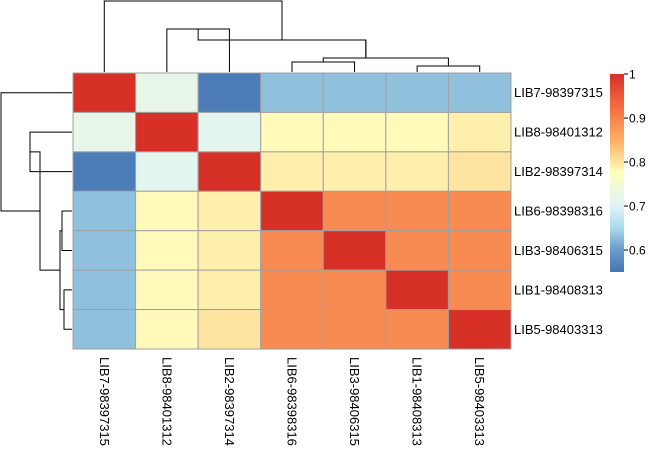 Image resolution: width=650 pixels, height=450 pixels. What do you see at coordinates (104, 401) in the screenshot?
I see `column-label: LIB7-98397315` at bounding box center [104, 401].